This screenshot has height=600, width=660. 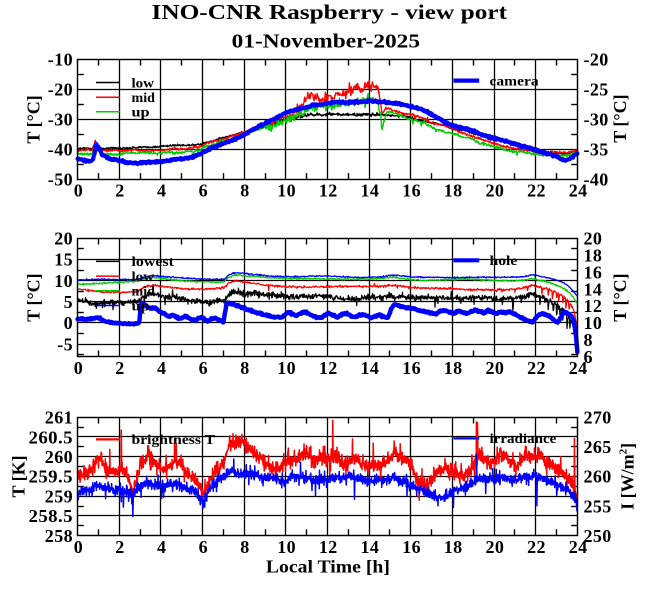 I want to click on svg-text: 261, so click(x=59, y=418).